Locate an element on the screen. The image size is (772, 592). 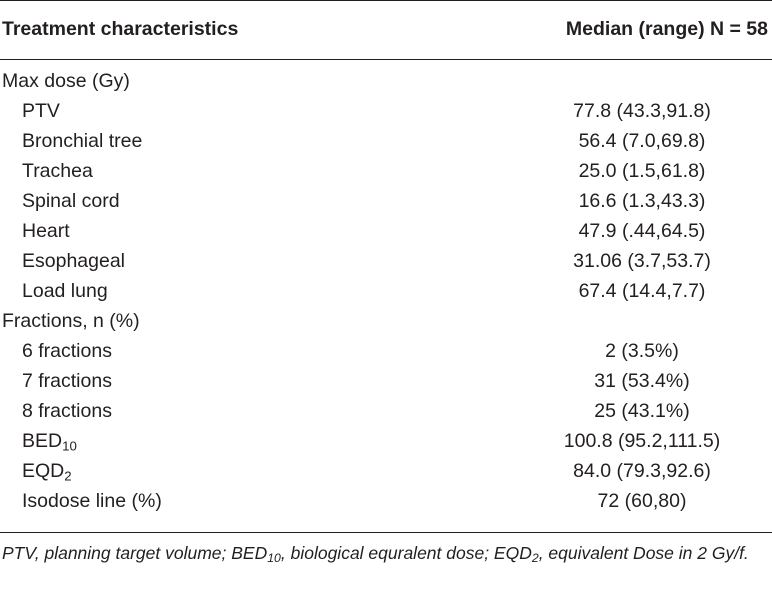
row-label-subscript: 2 is located at coordinates (68, 476).